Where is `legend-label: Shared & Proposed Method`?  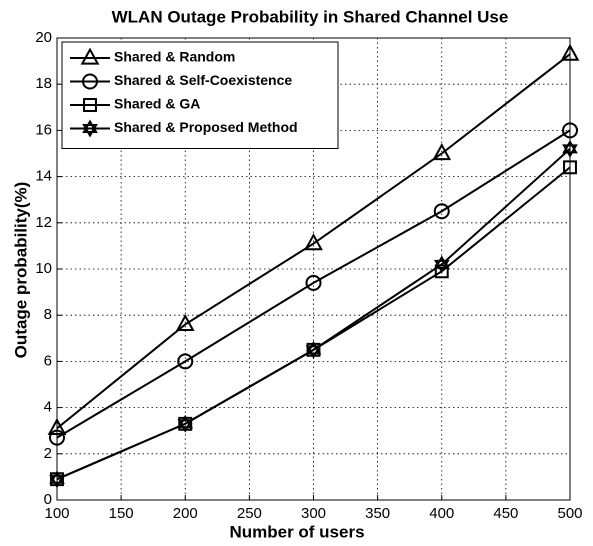 legend-label: Shared & Proposed Method is located at coordinates (206, 127).